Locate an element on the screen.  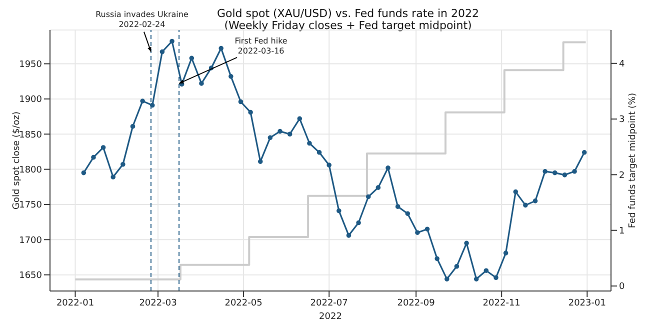
y-tick-label: 1850 is located at coordinates (30, 135).